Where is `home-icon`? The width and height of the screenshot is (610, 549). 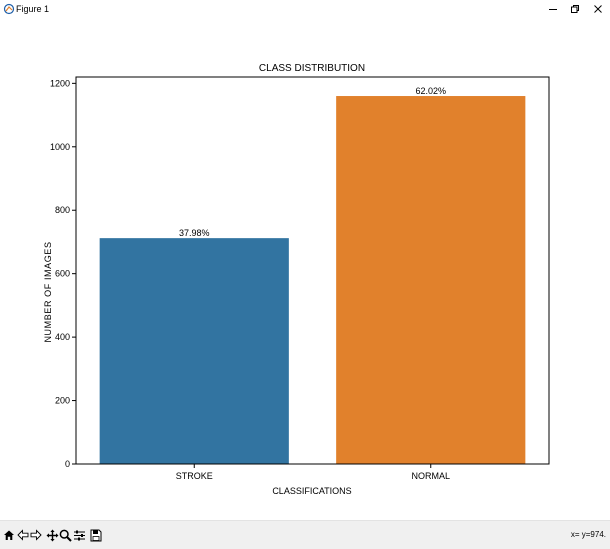
home-icon is located at coordinates (8, 535).